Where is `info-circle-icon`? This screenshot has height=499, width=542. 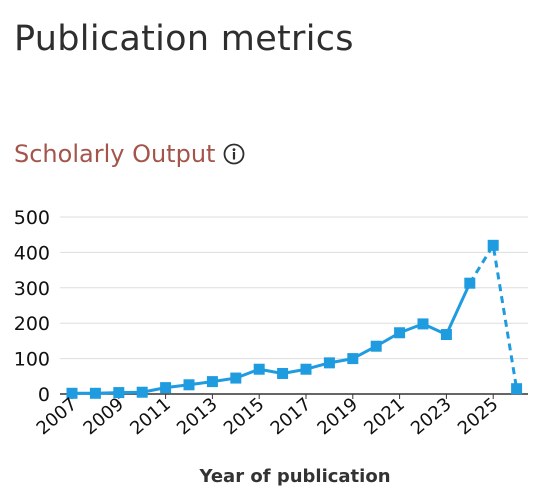
info-circle-icon is located at coordinates (234, 154).